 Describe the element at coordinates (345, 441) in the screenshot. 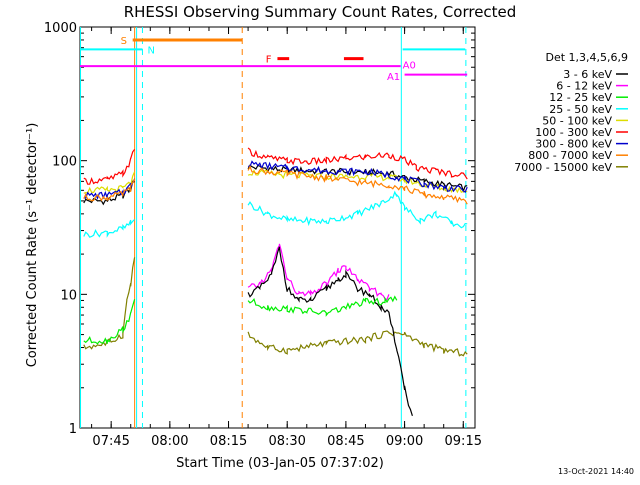

I see `x-tick-label: 08:45` at that location.